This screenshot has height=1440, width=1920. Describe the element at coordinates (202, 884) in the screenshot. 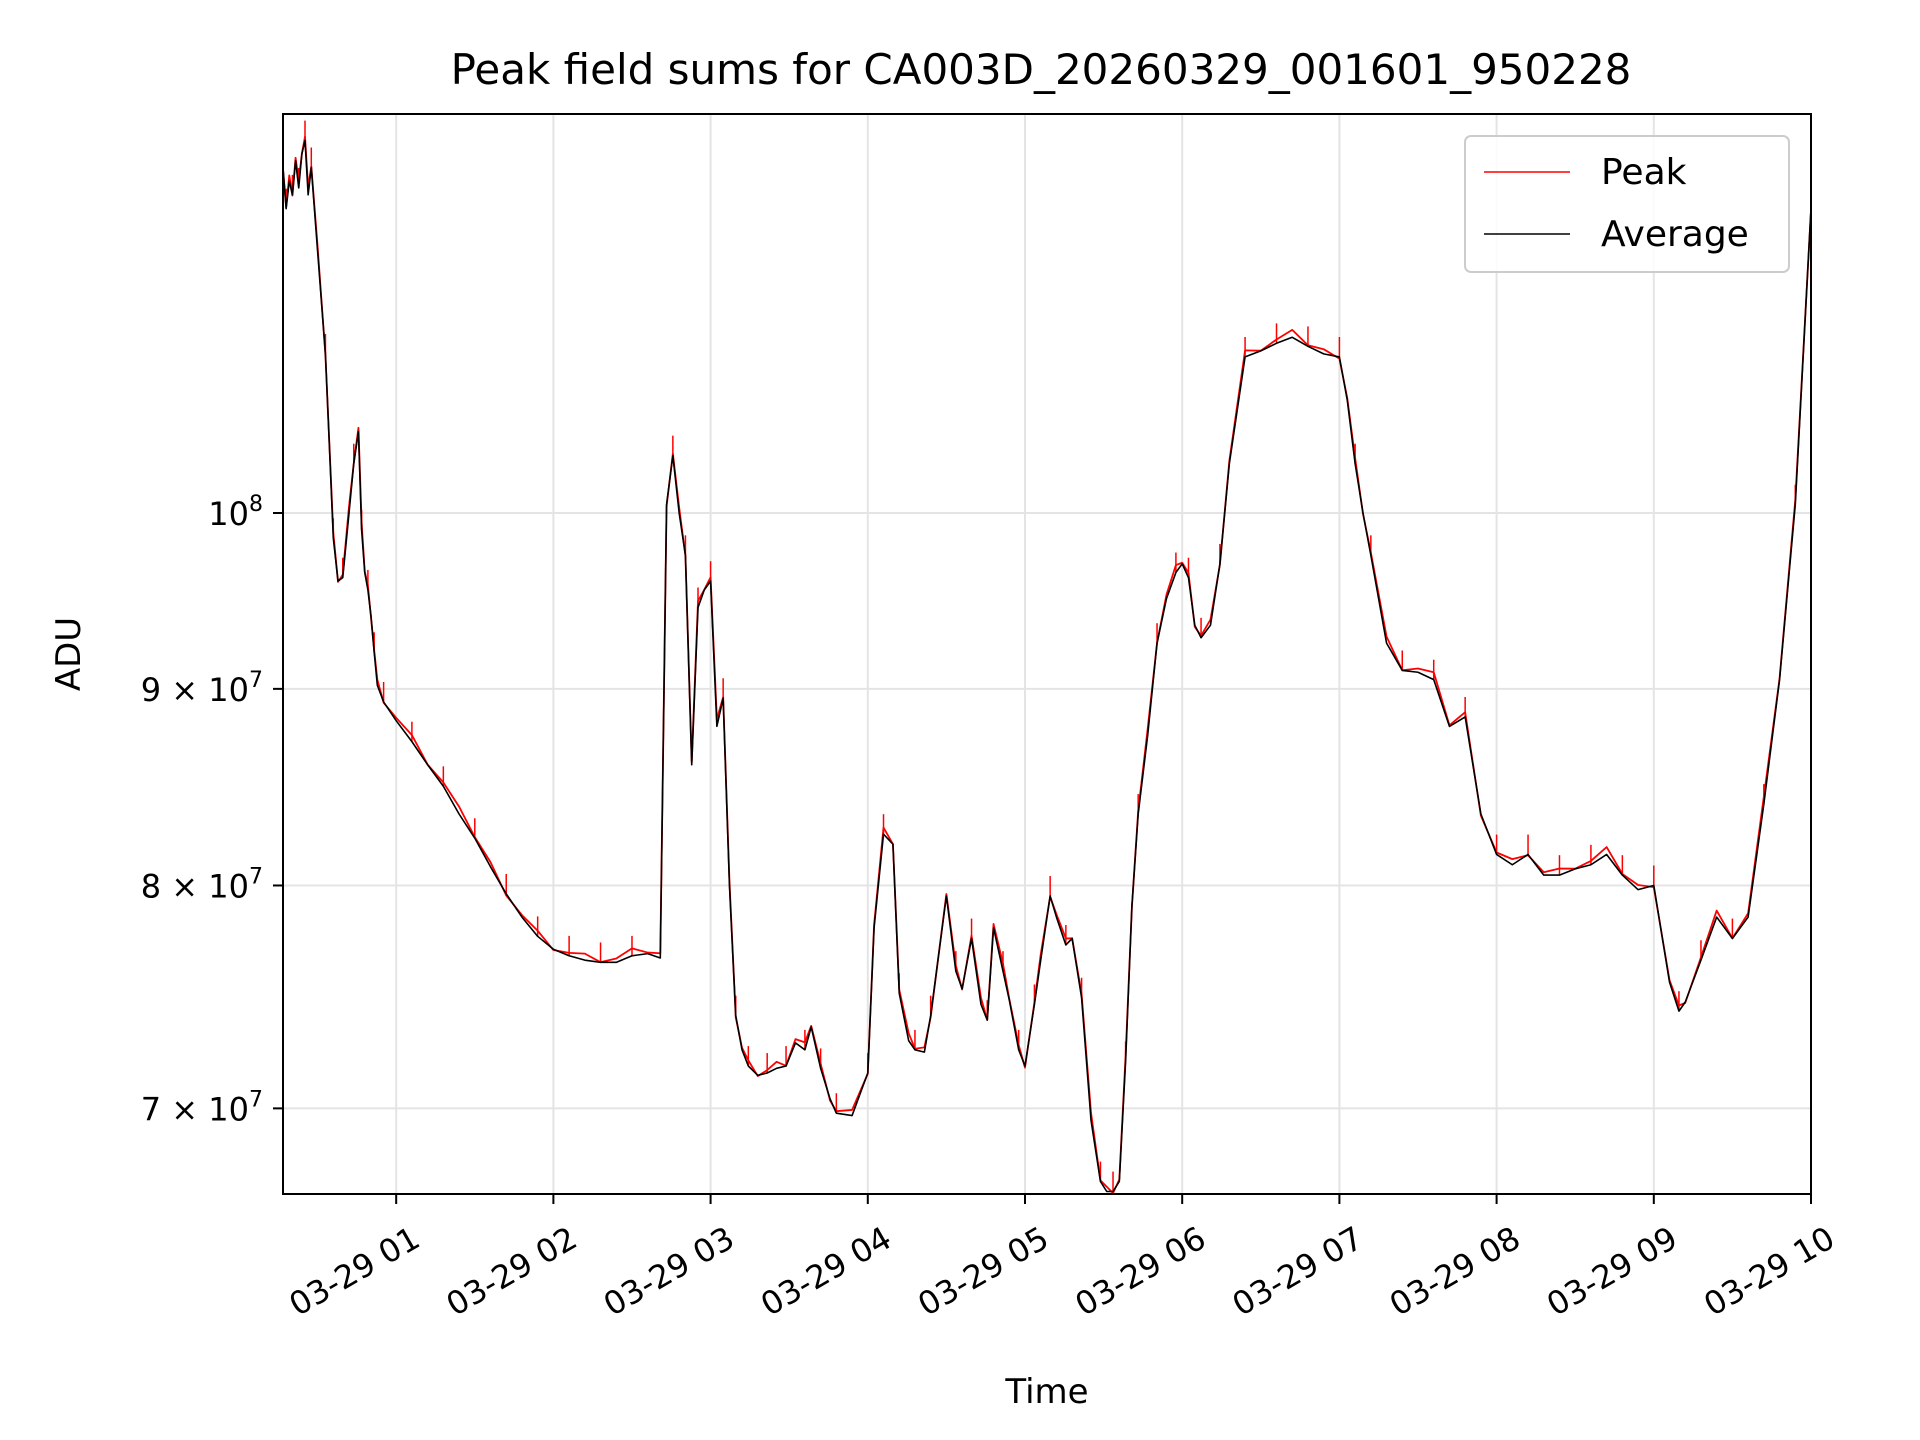

I see `y-tick-label: 8 × 107` at that location.